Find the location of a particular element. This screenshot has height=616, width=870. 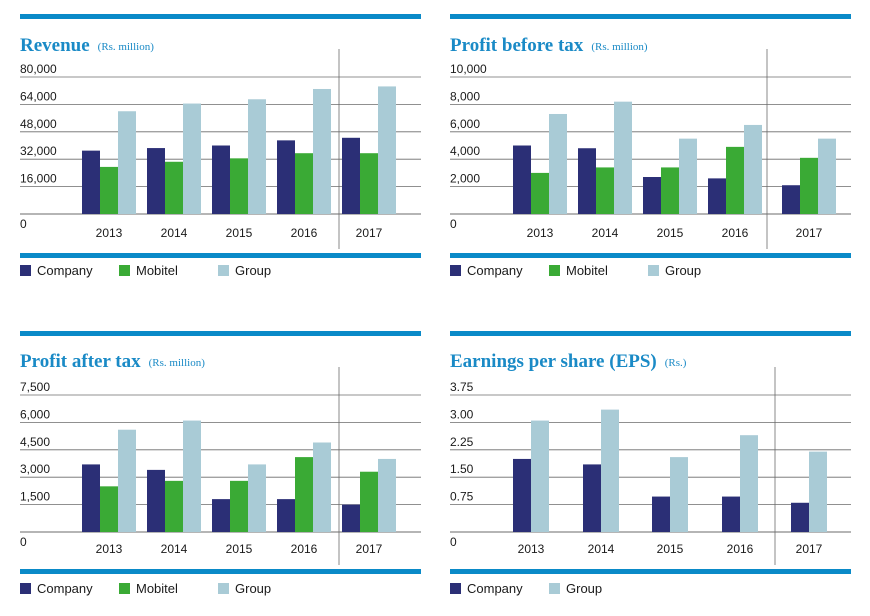

y-tick-label: 4,500 is located at coordinates (35, 442).